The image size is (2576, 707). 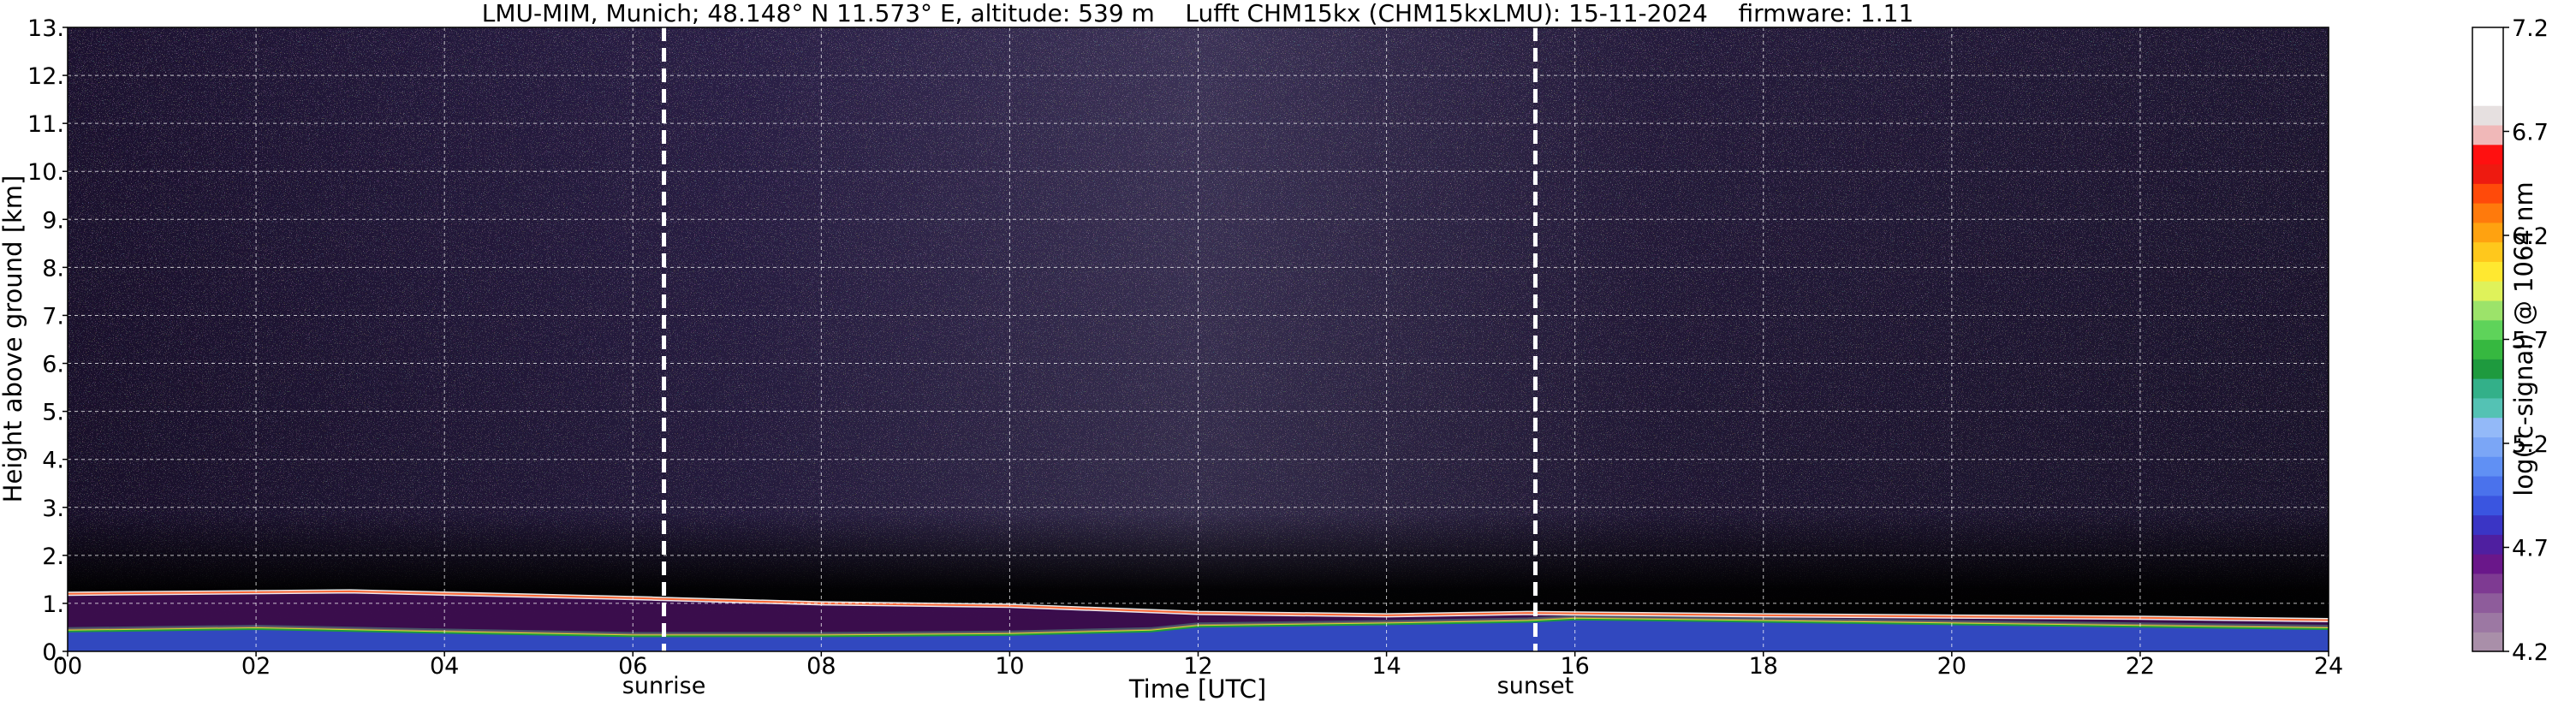 What do you see at coordinates (2328, 666) in the screenshot?
I see `x-tick-label: 24` at bounding box center [2328, 666].